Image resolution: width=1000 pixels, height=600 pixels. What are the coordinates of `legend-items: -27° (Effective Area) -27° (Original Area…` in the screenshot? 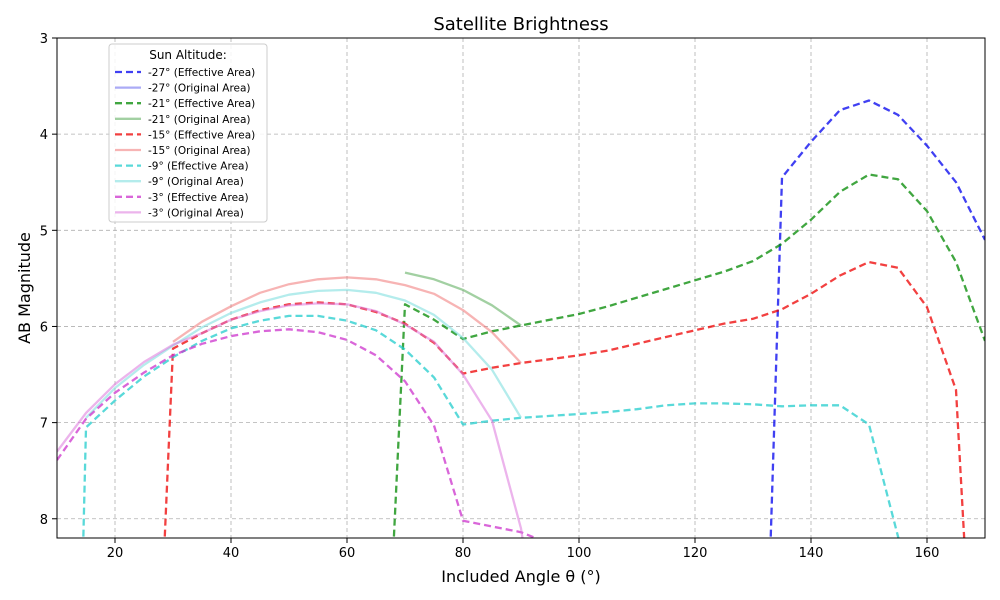 It's located at (185, 143).